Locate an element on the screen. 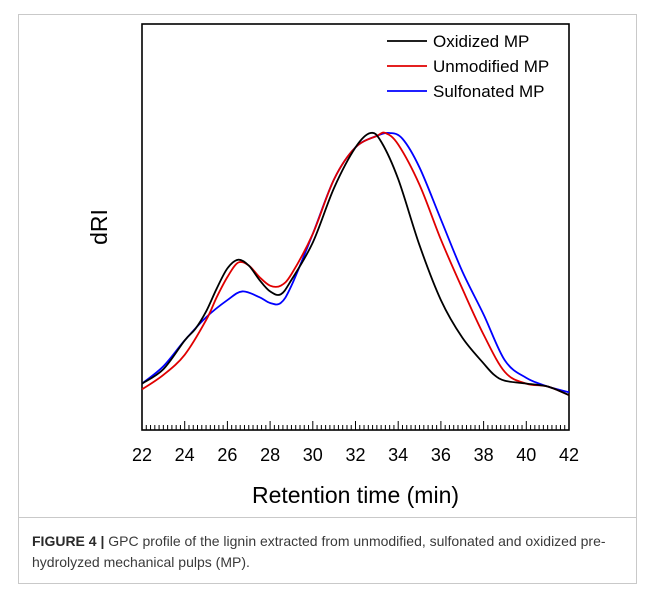 The width and height of the screenshot is (656, 604). x-tick-label: 26 is located at coordinates (227, 455).